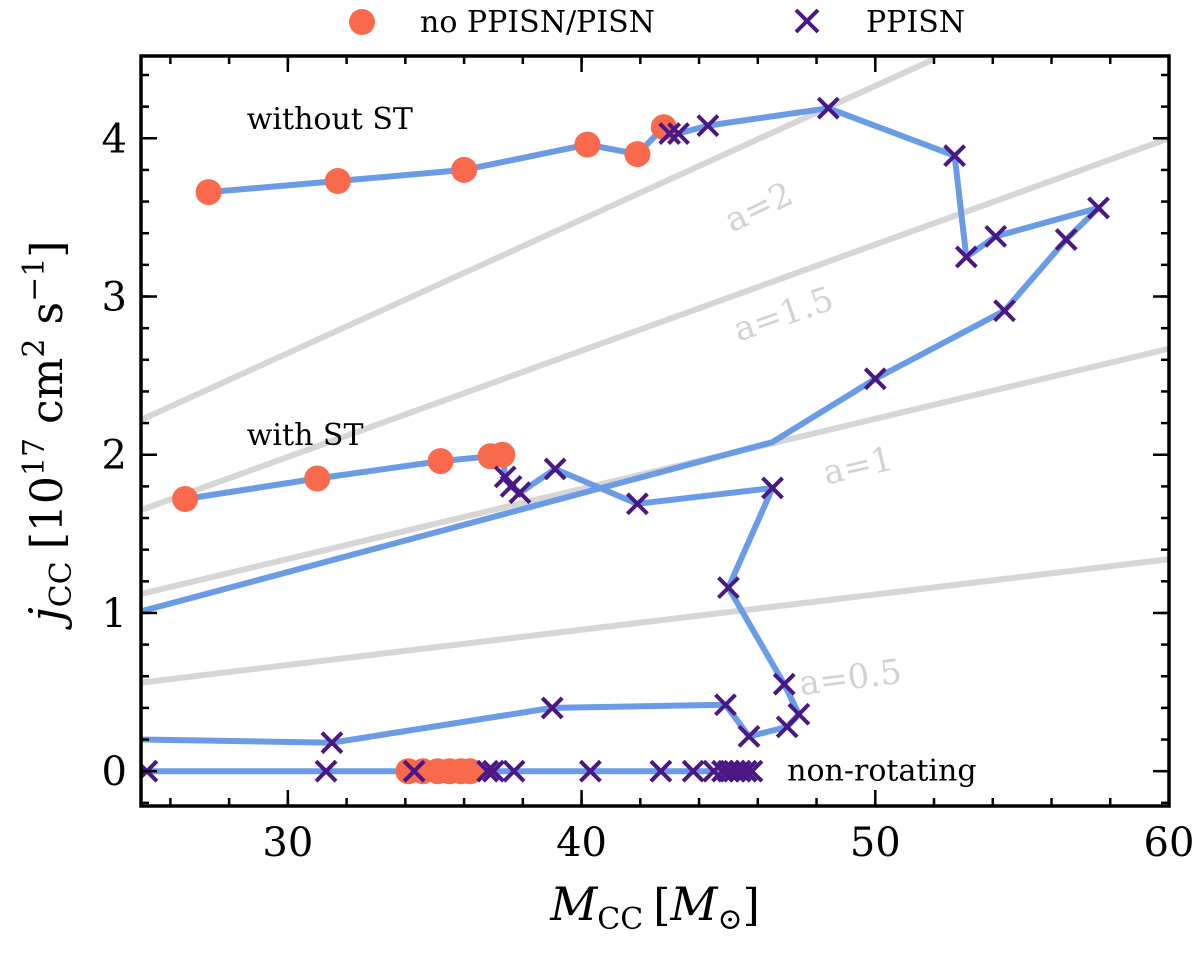 This screenshot has height=956, width=1200. What do you see at coordinates (305, 435) in the screenshot?
I see `annotation-1: with ST` at bounding box center [305, 435].